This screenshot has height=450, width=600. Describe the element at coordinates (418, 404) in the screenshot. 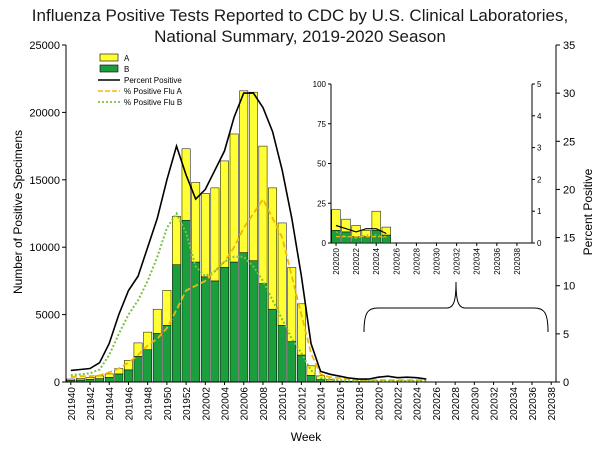

I see `x-tick-label: 202024` at that location.